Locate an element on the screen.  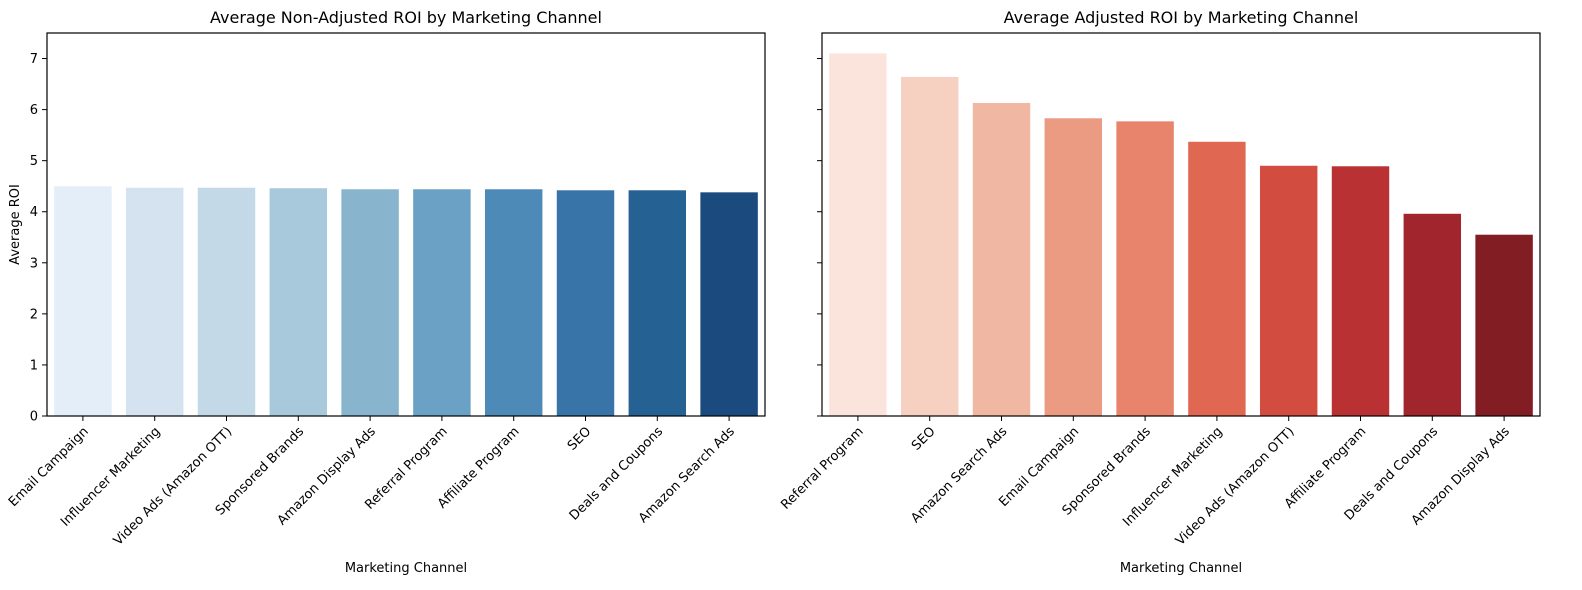
y-tick-label: 4 is located at coordinates (34, 212).